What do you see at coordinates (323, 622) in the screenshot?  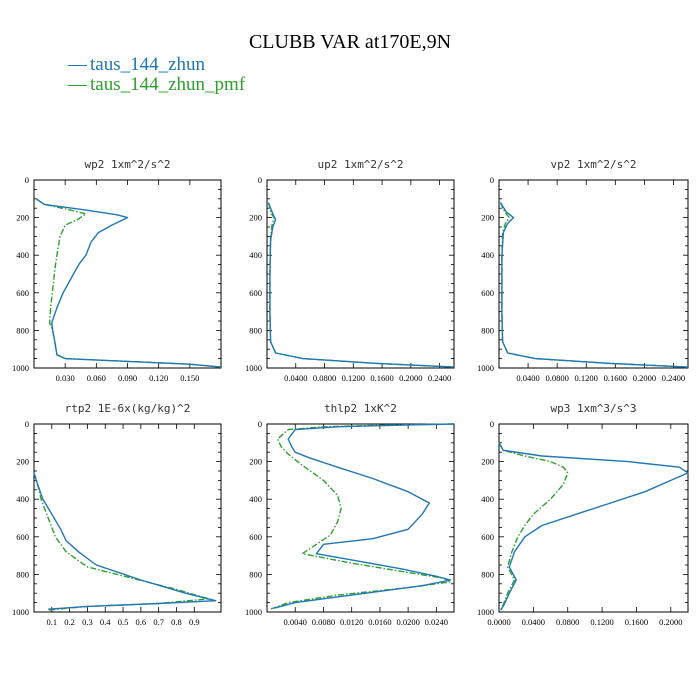 I see `x-tick-label: 0.0080` at bounding box center [323, 622].